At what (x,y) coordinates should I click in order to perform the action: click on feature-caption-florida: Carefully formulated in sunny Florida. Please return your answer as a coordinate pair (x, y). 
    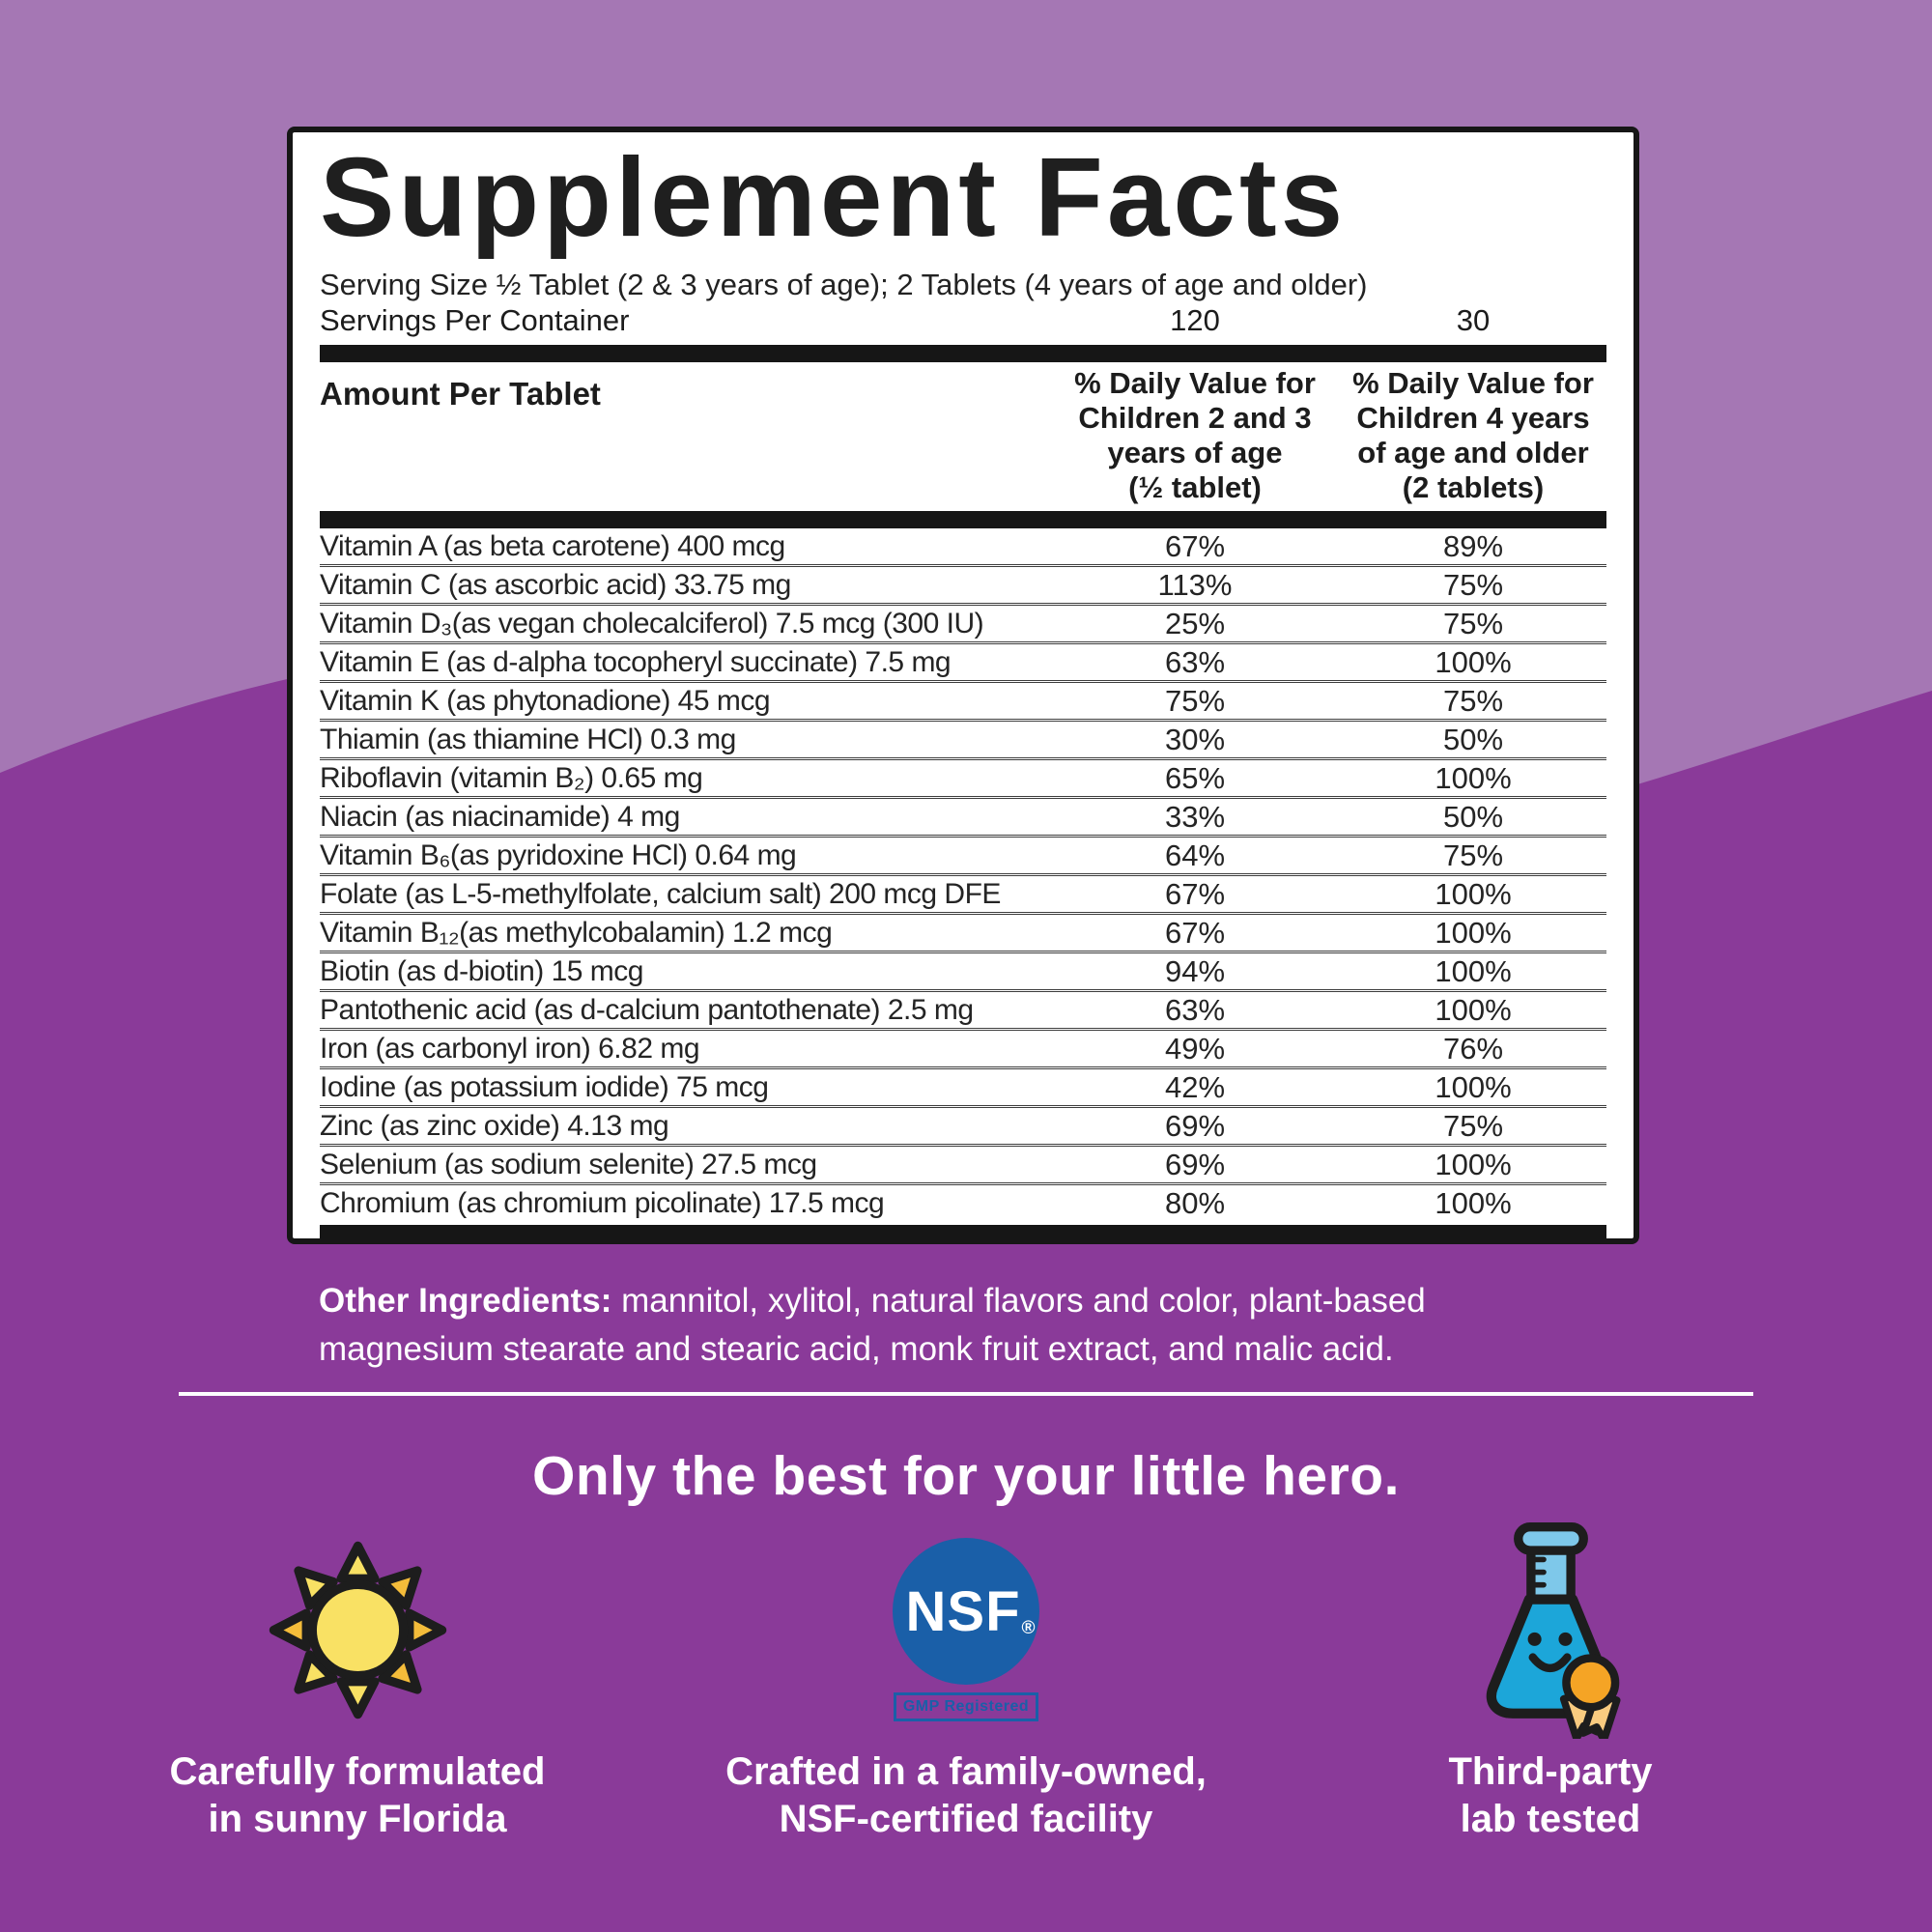
    Looking at the image, I should click on (357, 1795).